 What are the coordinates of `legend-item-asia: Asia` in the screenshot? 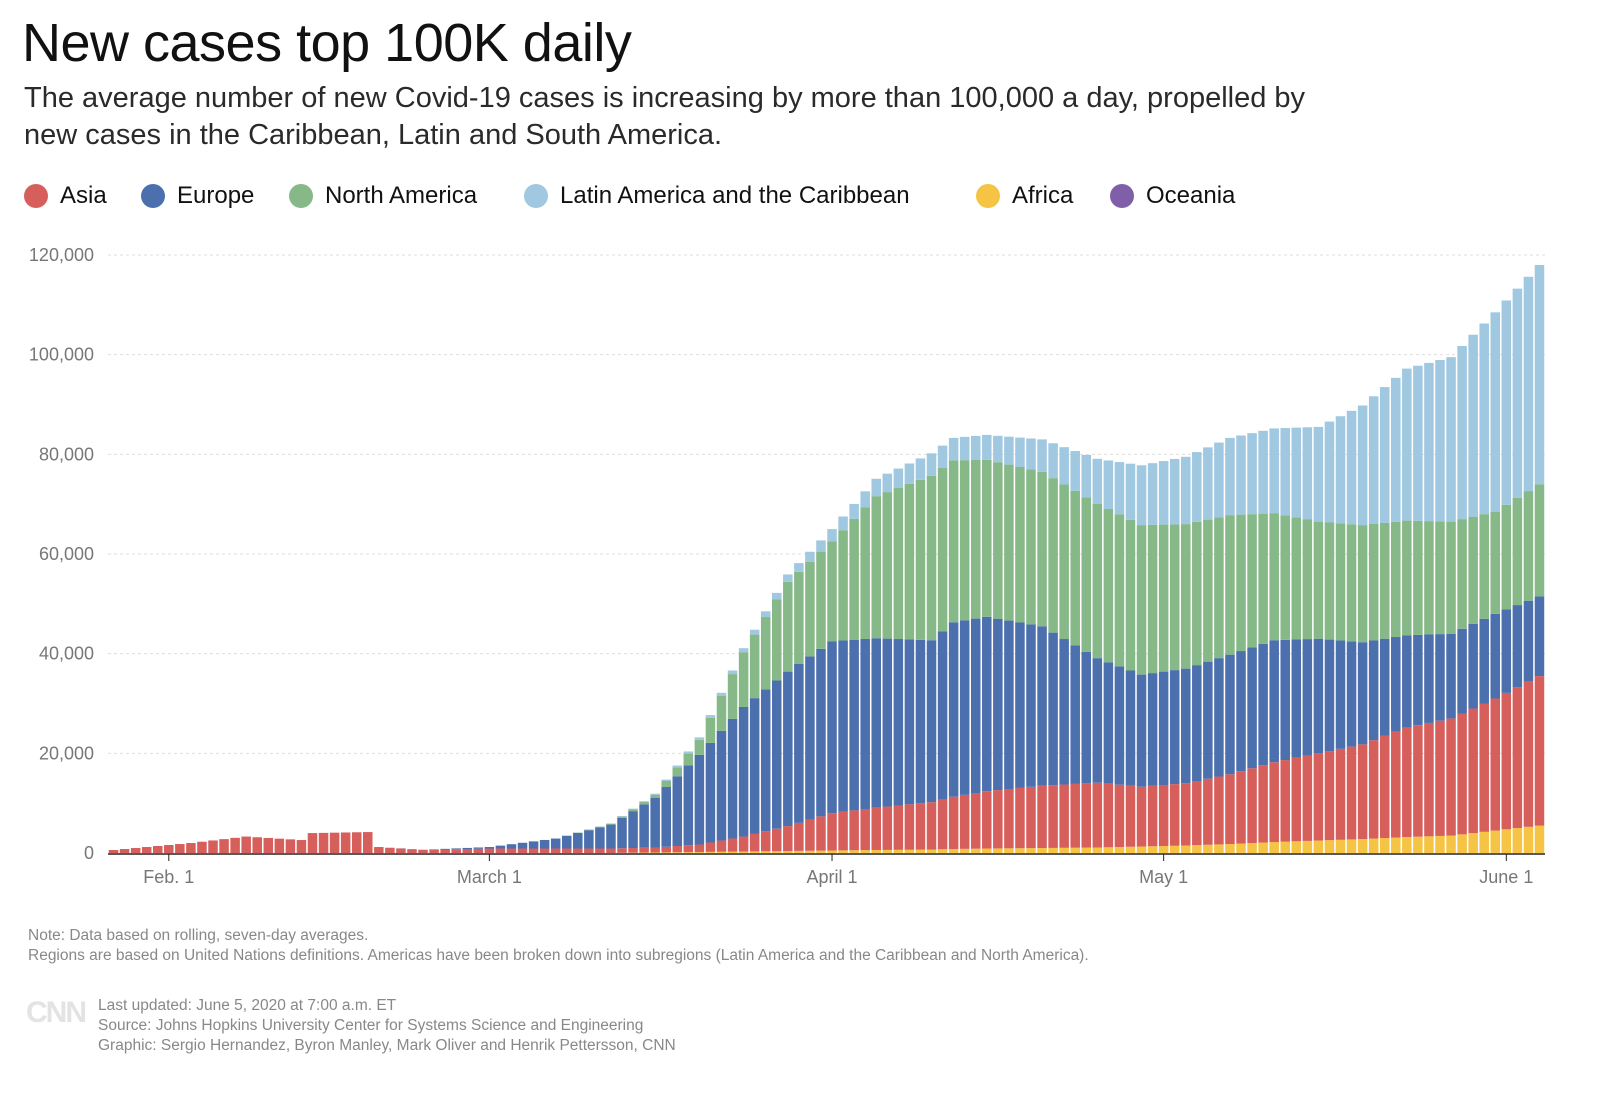 It's located at (65, 196).